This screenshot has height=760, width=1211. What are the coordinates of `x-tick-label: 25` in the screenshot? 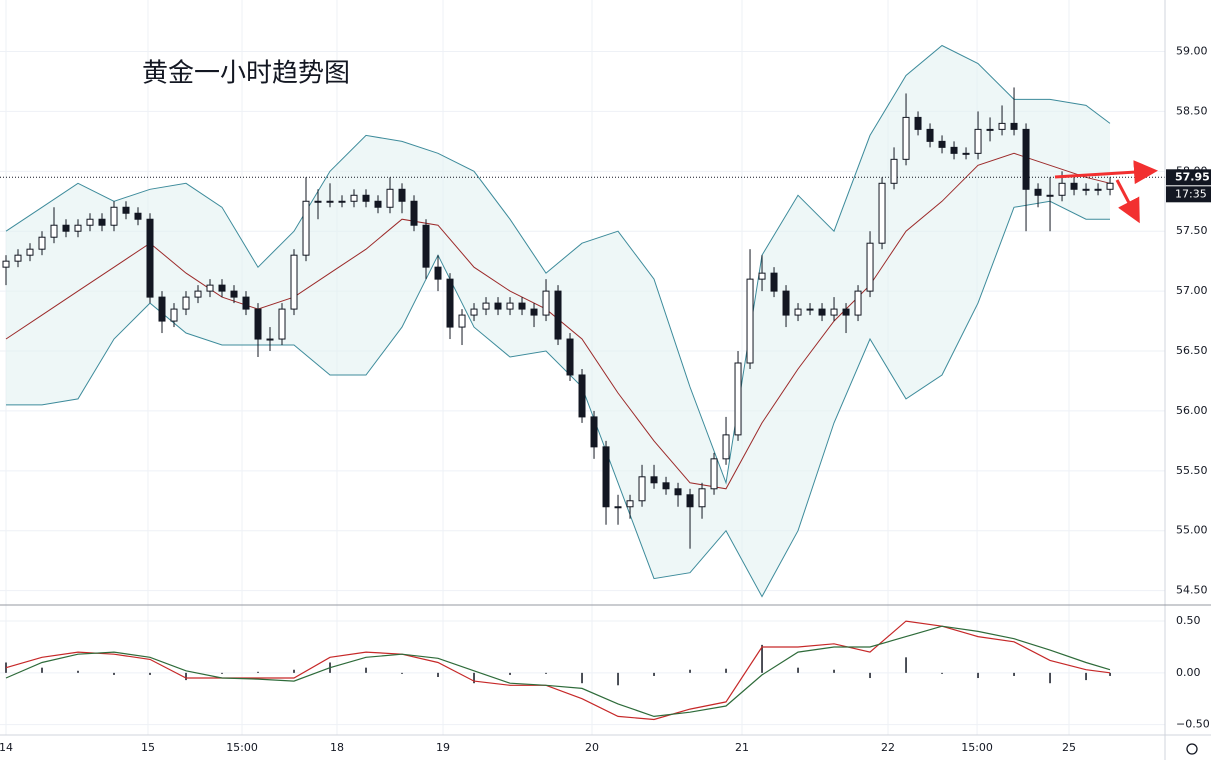 It's located at (1069, 747).